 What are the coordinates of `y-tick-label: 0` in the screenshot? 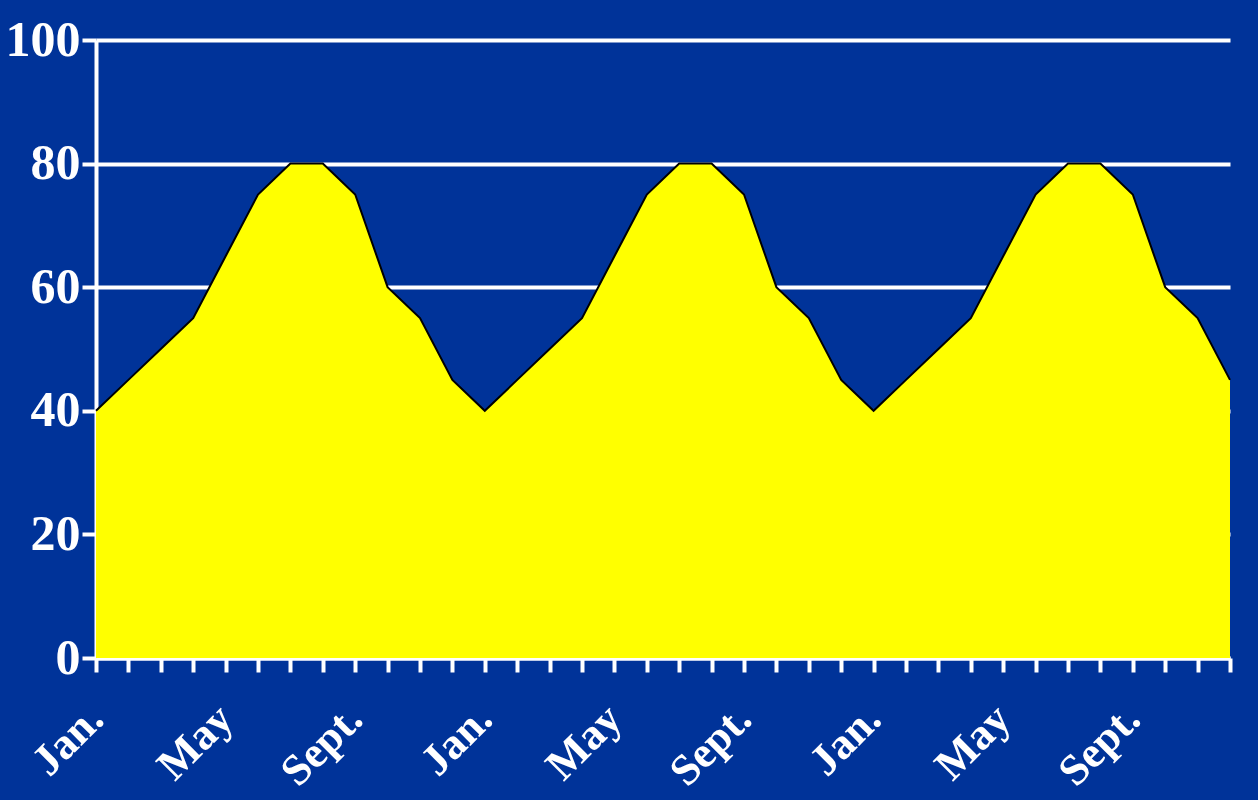 It's located at (68, 656).